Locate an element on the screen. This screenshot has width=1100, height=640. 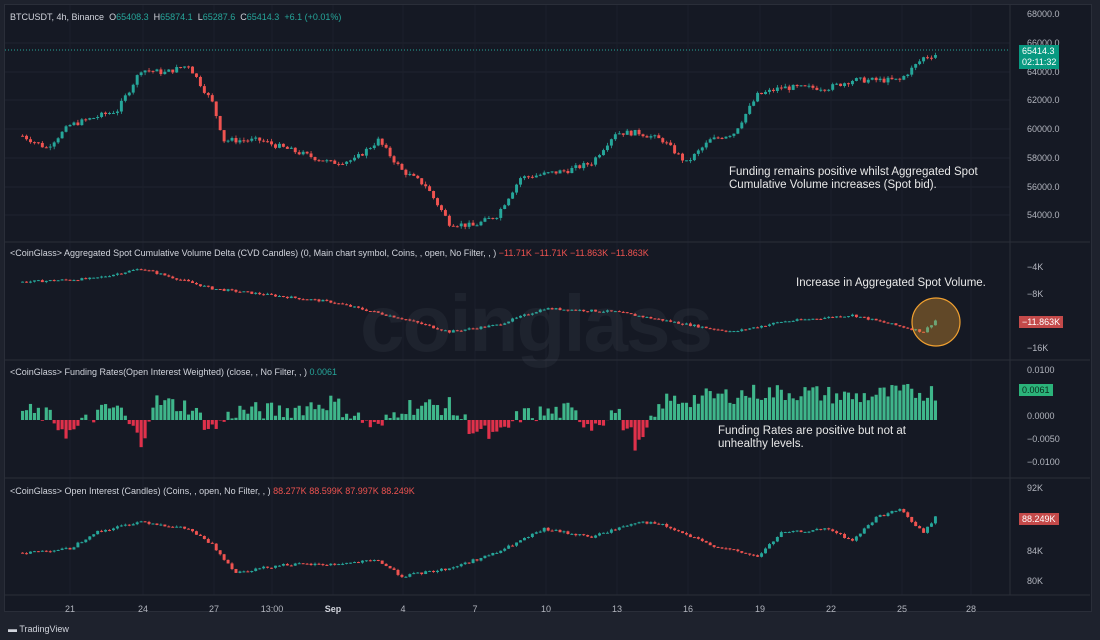
highlight-circle is located at coordinates (936, 322).